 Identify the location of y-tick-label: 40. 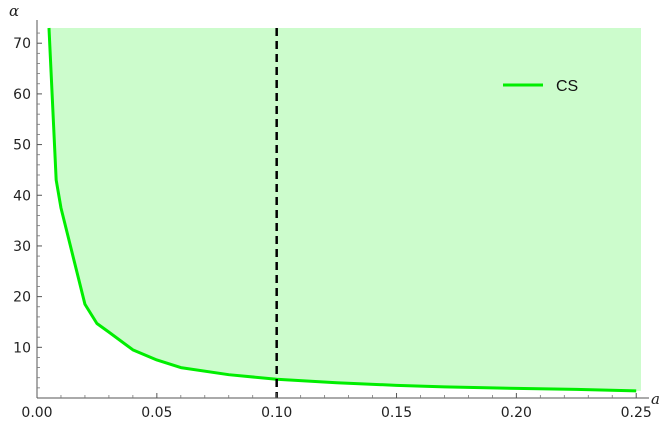
(22, 196).